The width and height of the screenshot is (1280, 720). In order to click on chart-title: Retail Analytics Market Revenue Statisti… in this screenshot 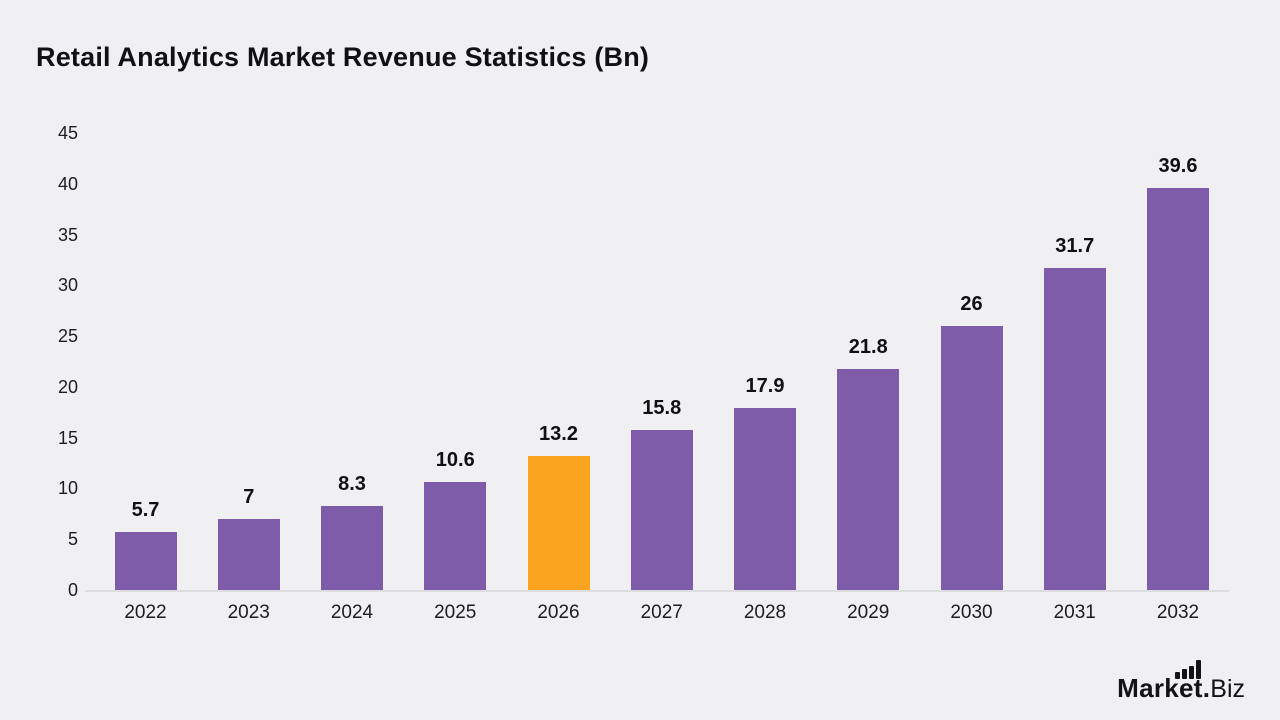, I will do `click(343, 57)`.